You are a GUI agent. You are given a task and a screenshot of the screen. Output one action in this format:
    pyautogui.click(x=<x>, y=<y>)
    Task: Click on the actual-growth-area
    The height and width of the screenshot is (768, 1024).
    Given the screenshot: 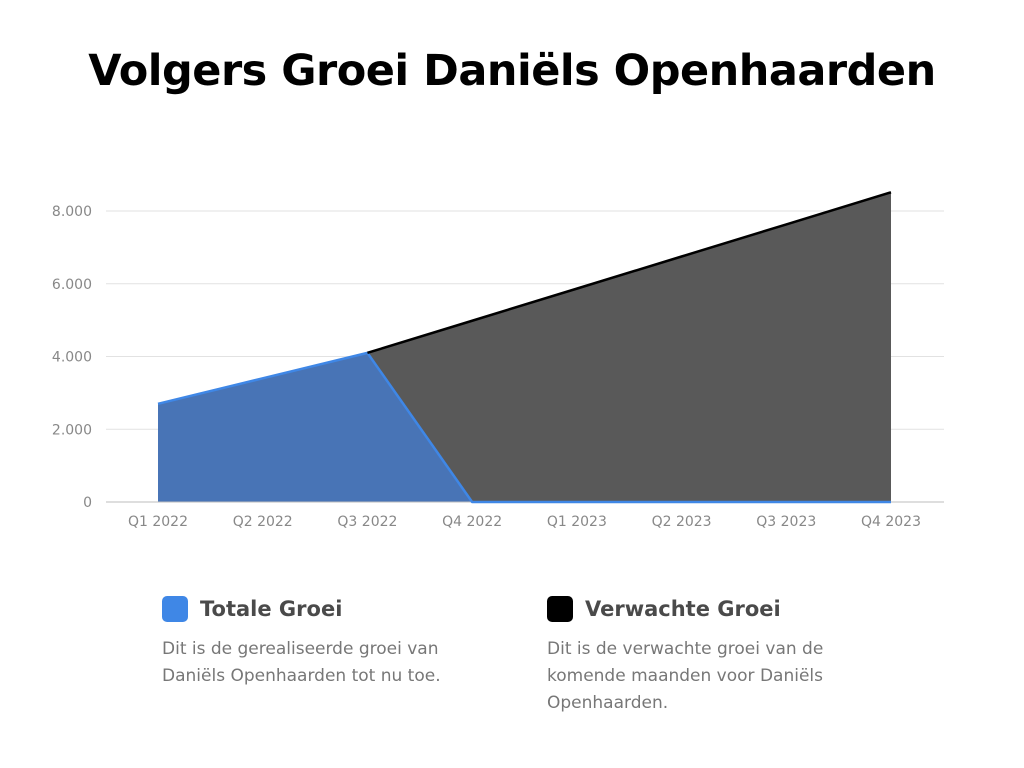 What is the action you would take?
    pyautogui.click(x=524, y=427)
    